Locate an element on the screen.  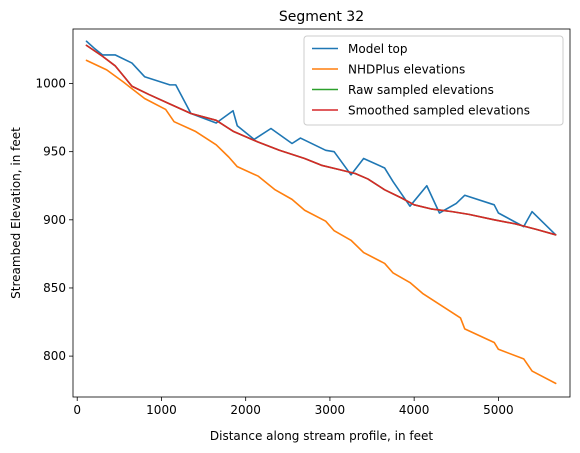
x-tick-label: 4000 is located at coordinates (414, 410).